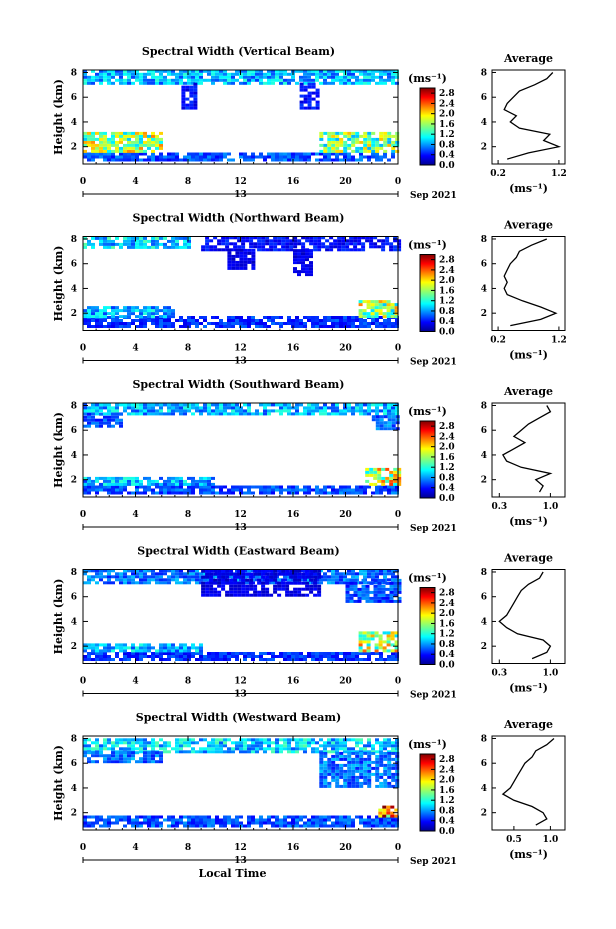 This screenshot has width=616, height=929. I want to click on average-profile-line, so click(528, 782).